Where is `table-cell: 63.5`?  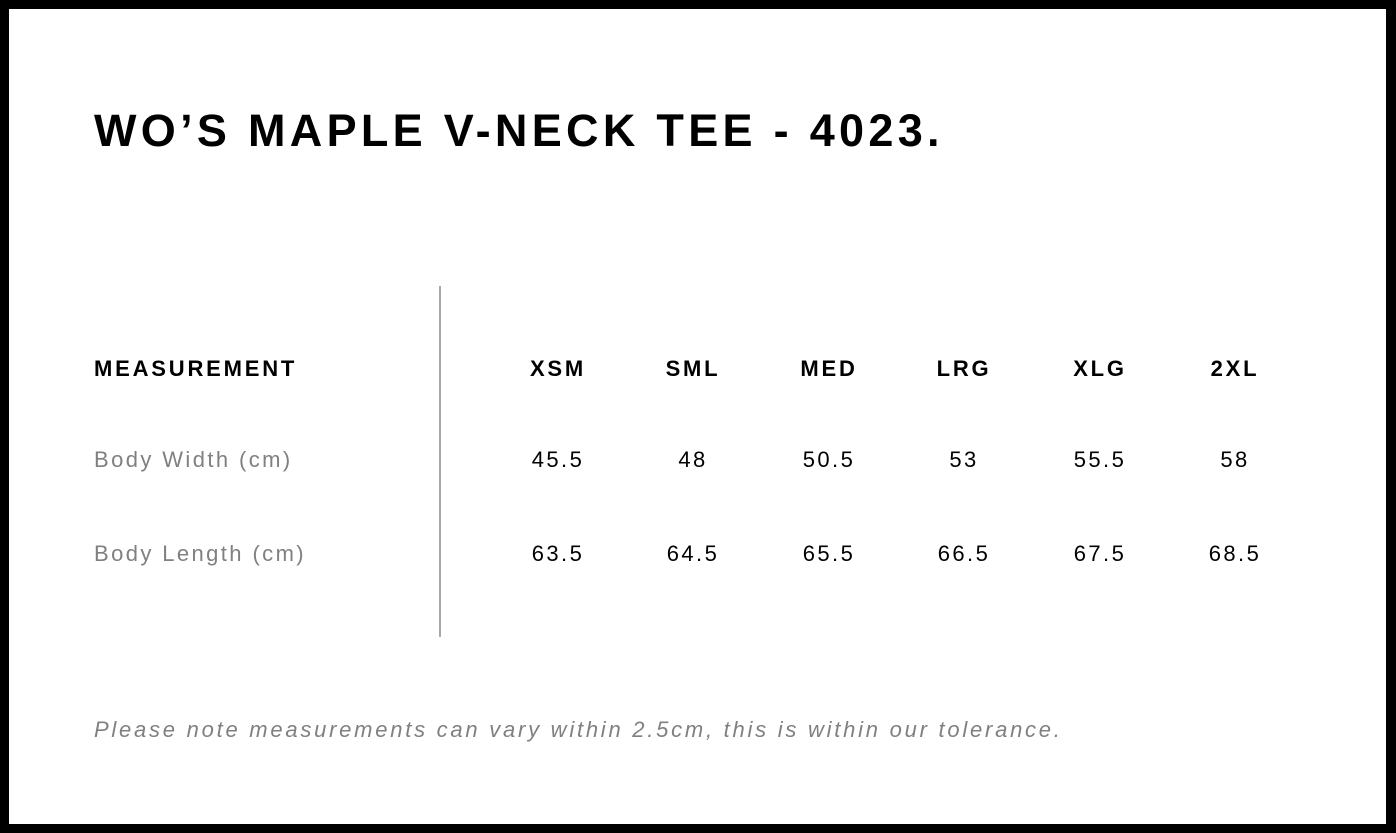
table-cell: 63.5 is located at coordinates (558, 553).